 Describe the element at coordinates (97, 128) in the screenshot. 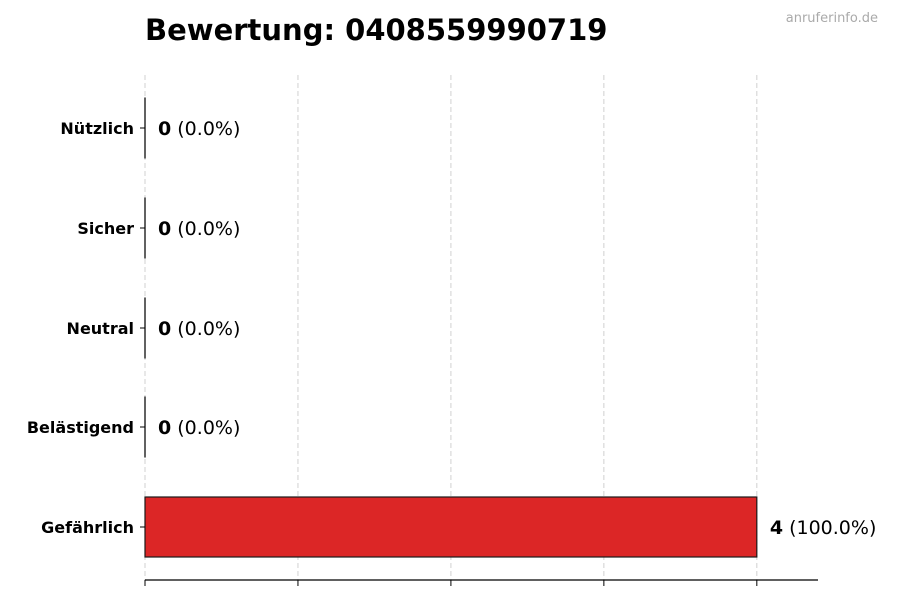

I see `category-label: Nützlich` at that location.